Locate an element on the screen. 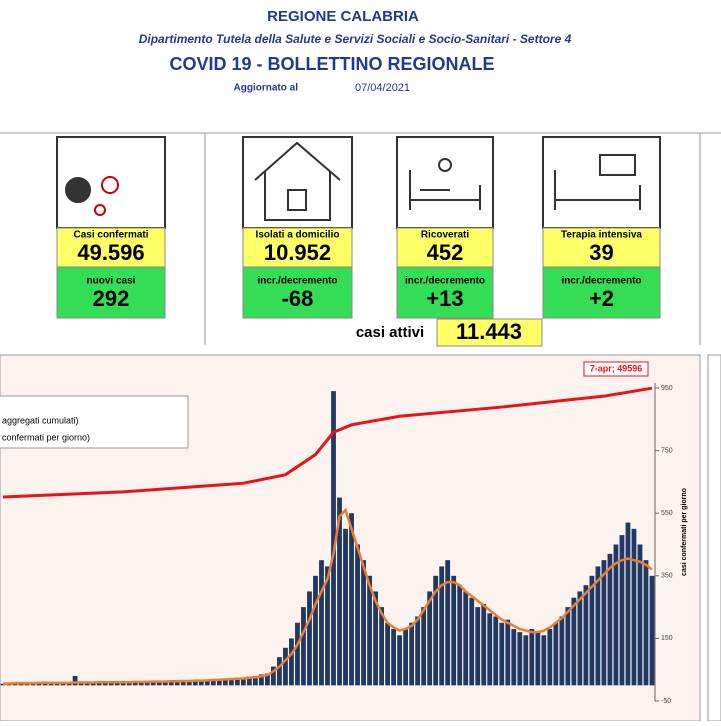  card-value: 49.596 is located at coordinates (110, 252).